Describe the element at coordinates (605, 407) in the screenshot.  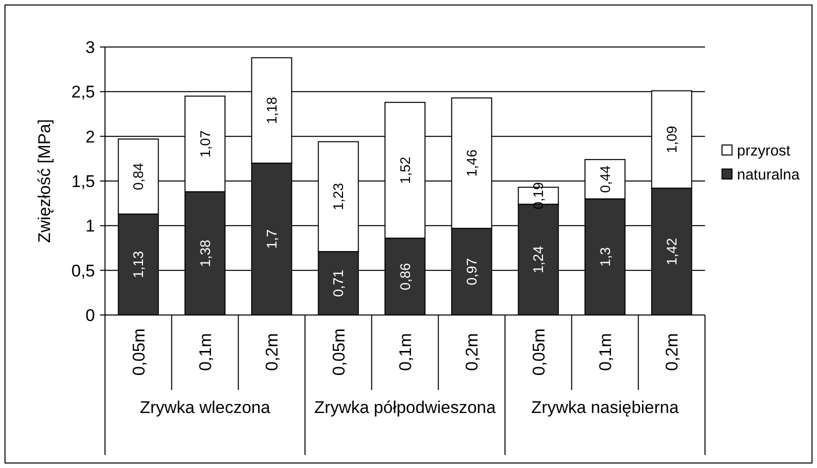
I see `text: Zrywka nasiębierna` at that location.